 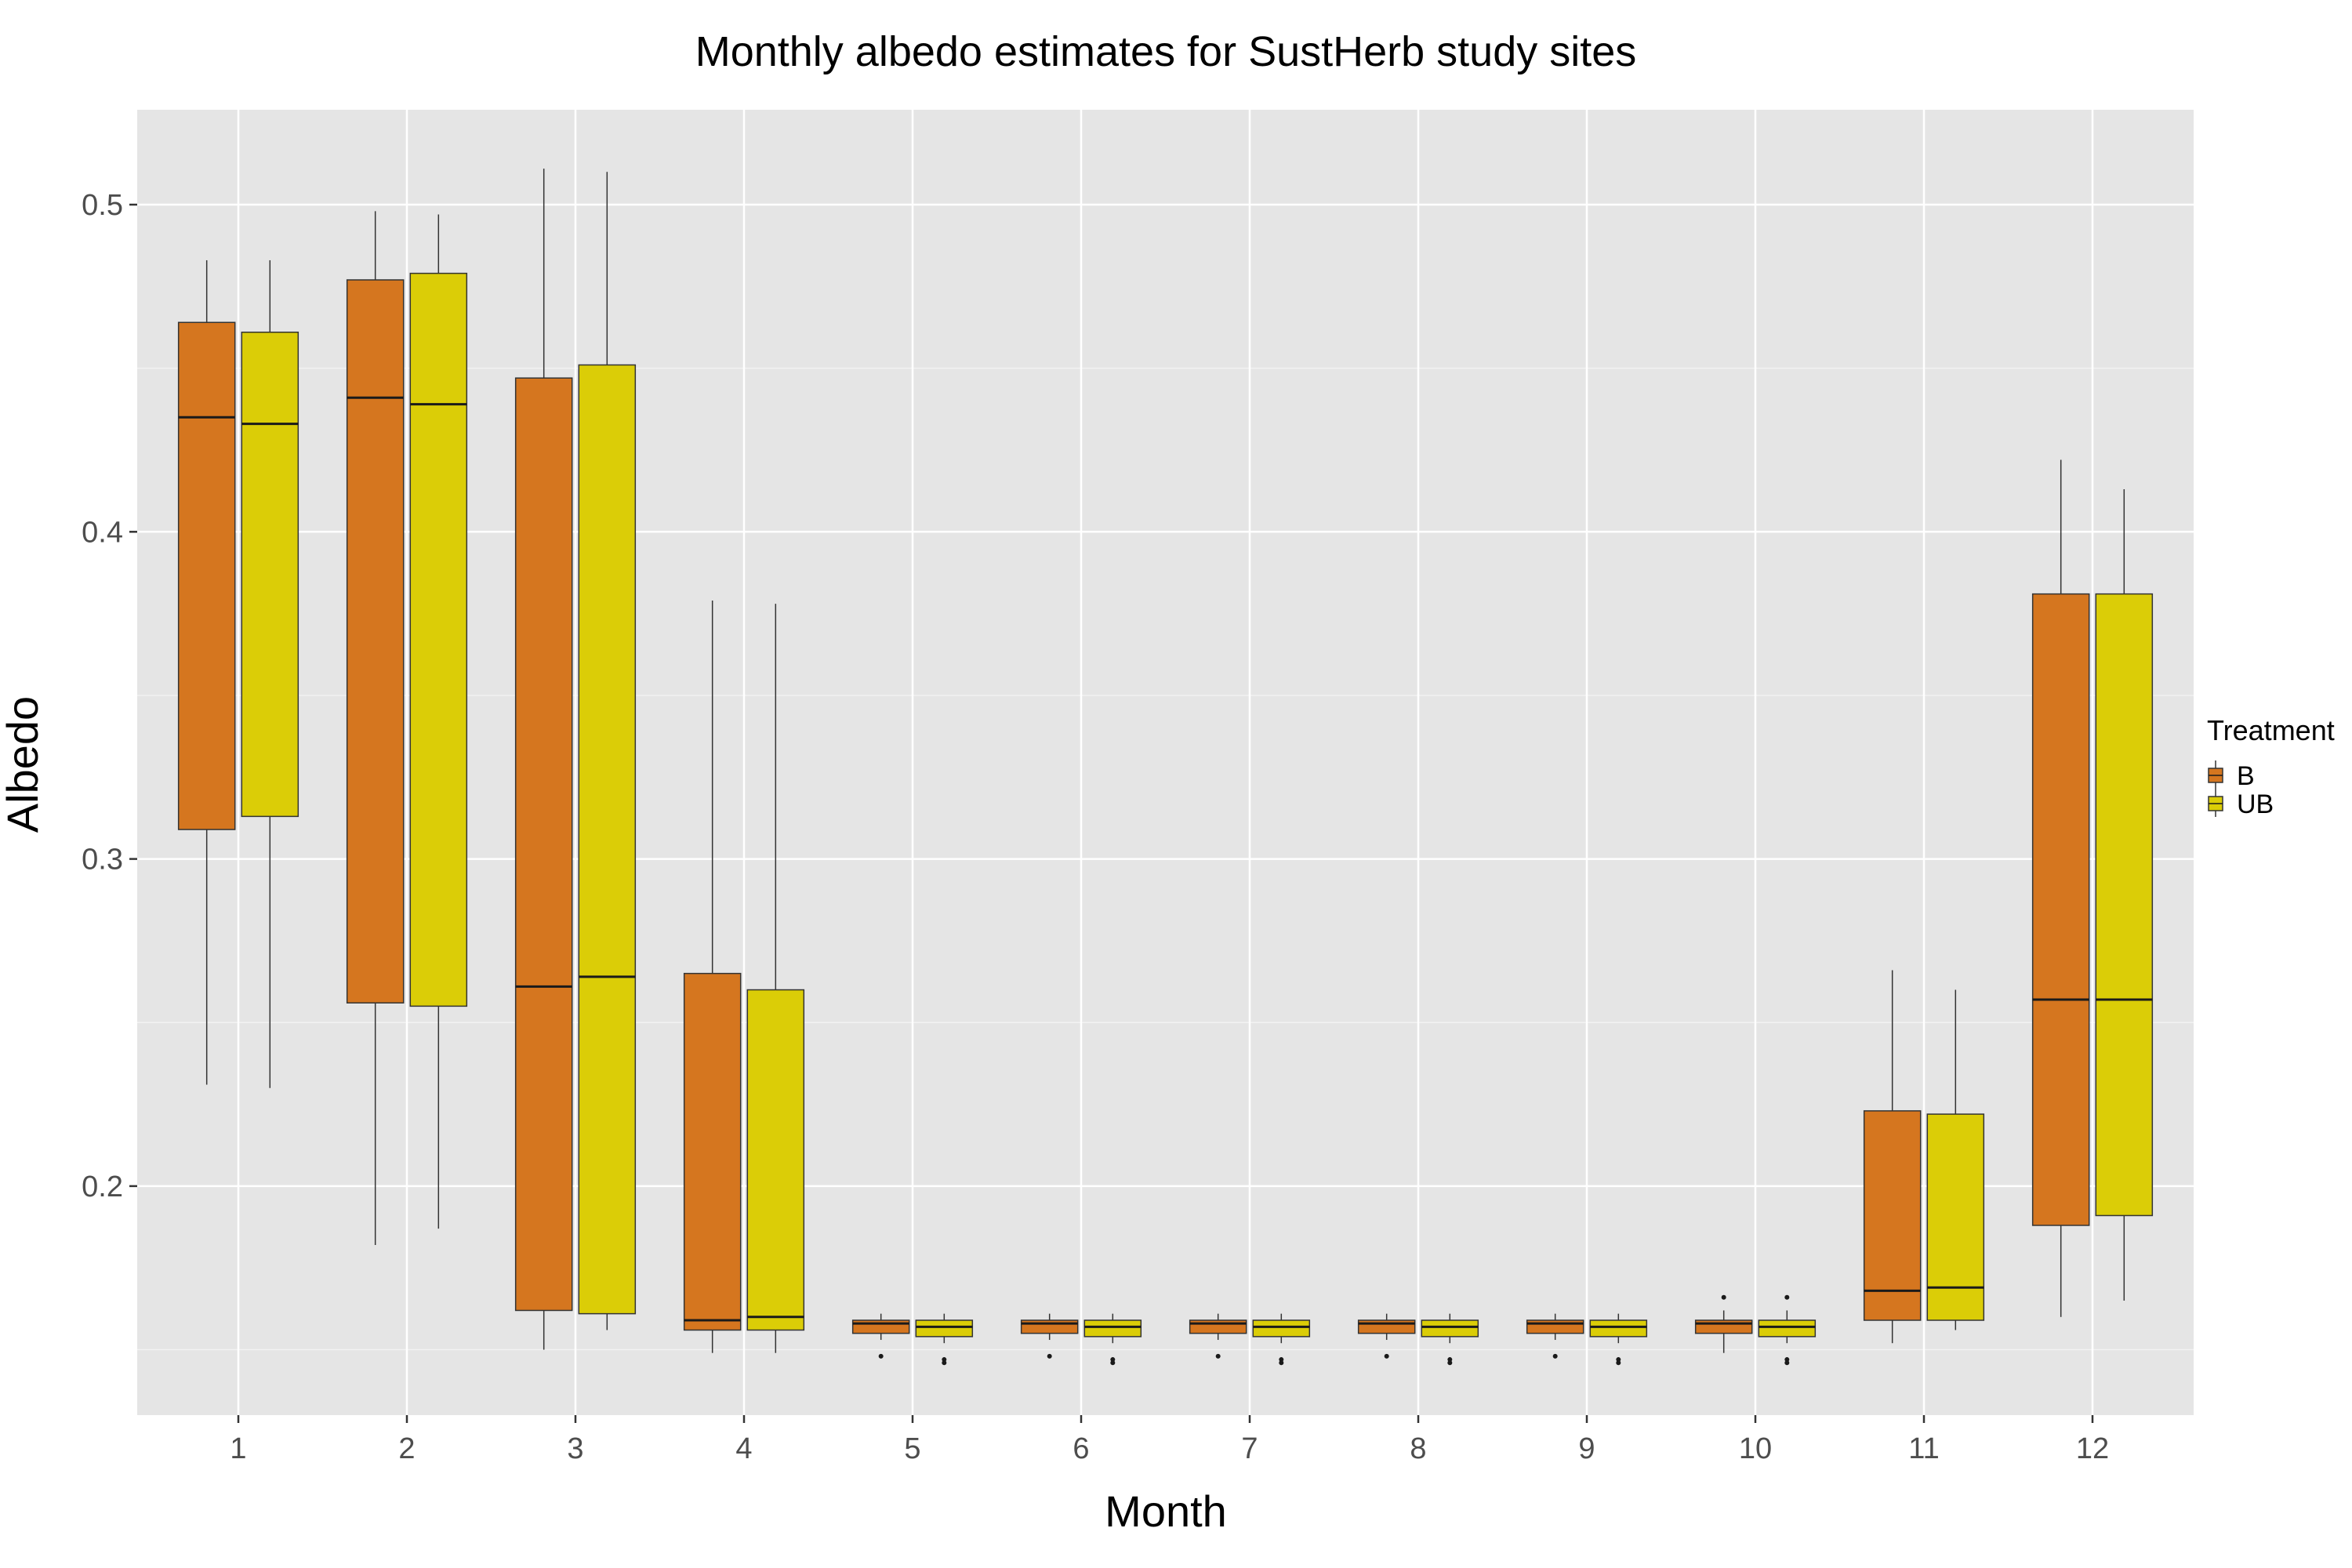 I want to click on y-axis-title: Albedo, so click(x=23, y=764).